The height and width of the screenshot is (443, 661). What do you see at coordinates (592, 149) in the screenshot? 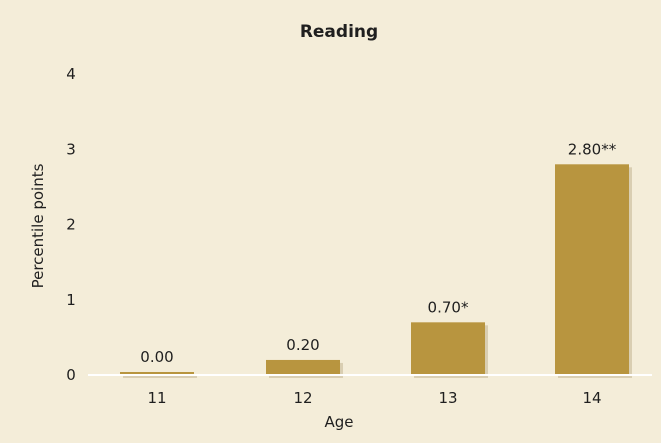
I see `data-label-age-14: 2.80**` at bounding box center [592, 149].